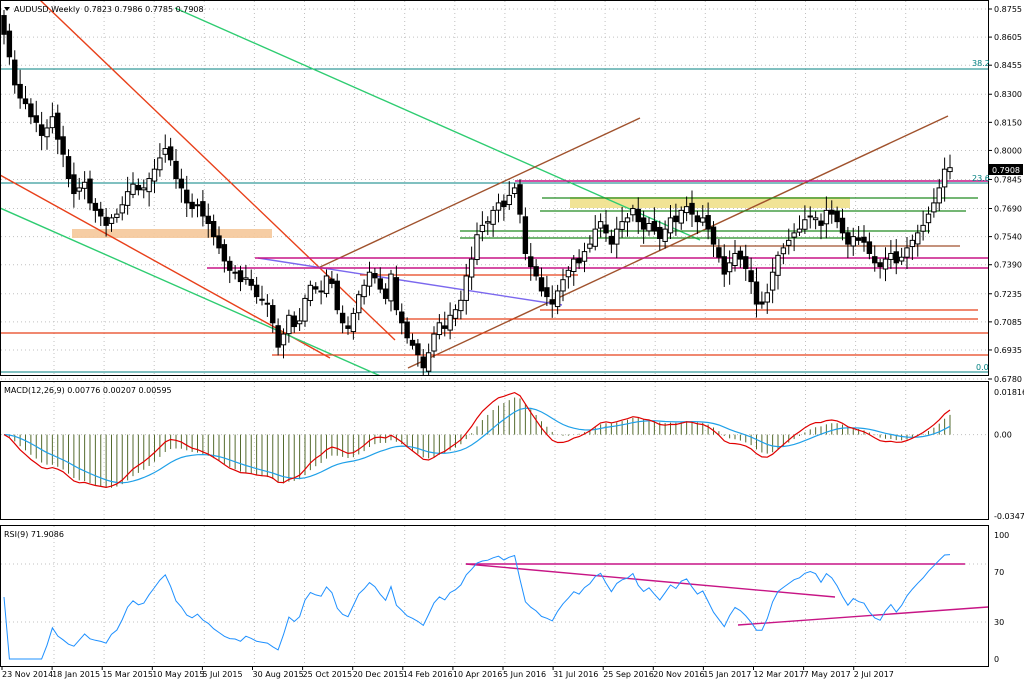 The width and height of the screenshot is (1024, 687). What do you see at coordinates (1009, 454) in the screenshot?
I see `macd-axis: 0.01816 0.00 -0.0347` at bounding box center [1009, 454].